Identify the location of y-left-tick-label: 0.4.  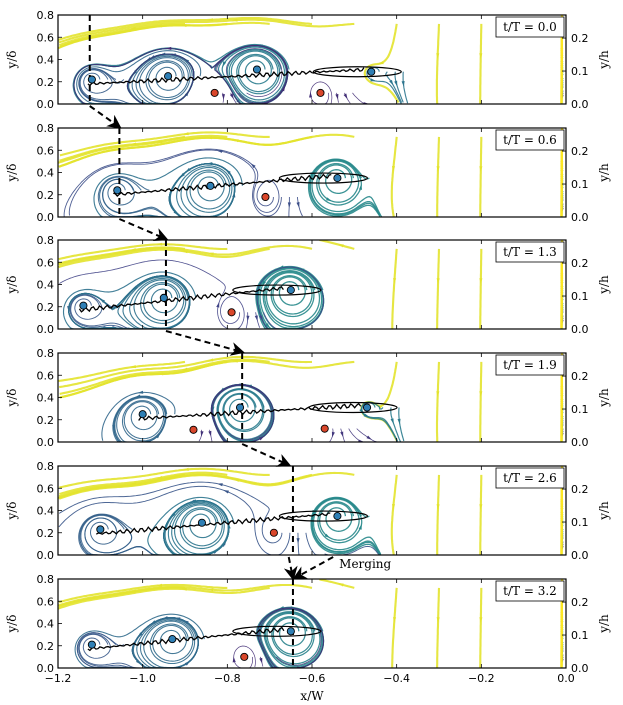
(46, 511).